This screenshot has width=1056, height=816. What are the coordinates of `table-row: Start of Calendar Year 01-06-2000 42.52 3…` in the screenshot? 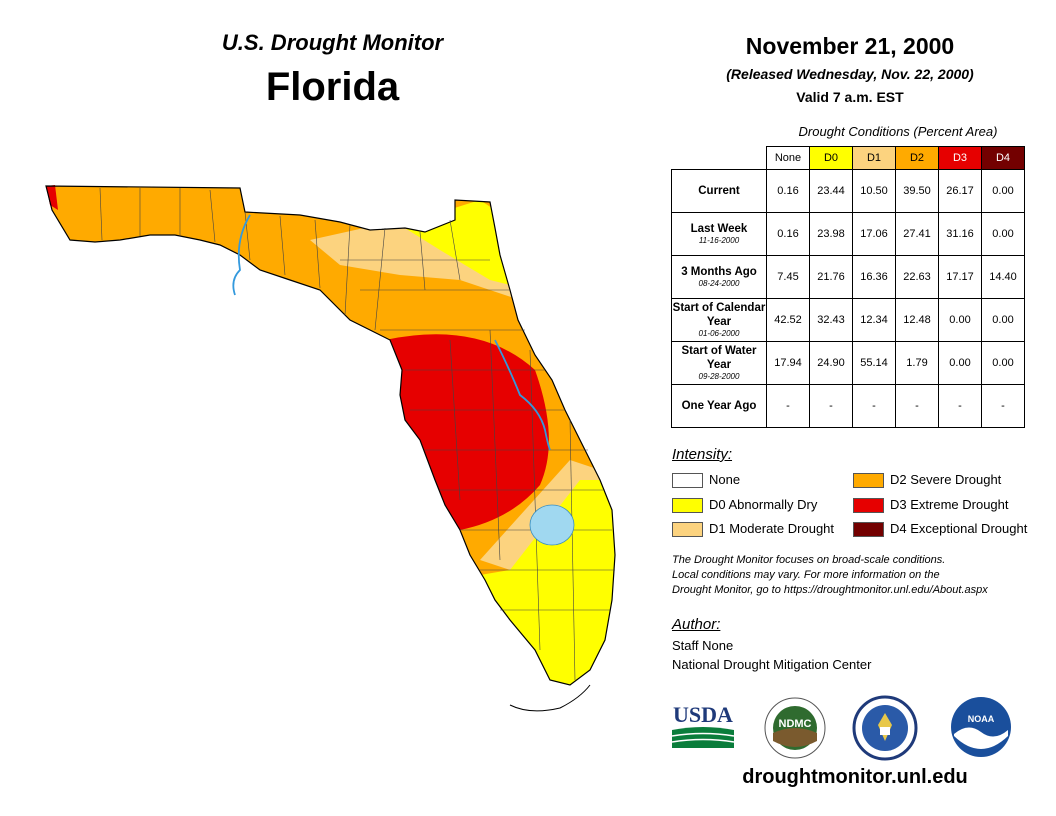 It's located at (848, 320).